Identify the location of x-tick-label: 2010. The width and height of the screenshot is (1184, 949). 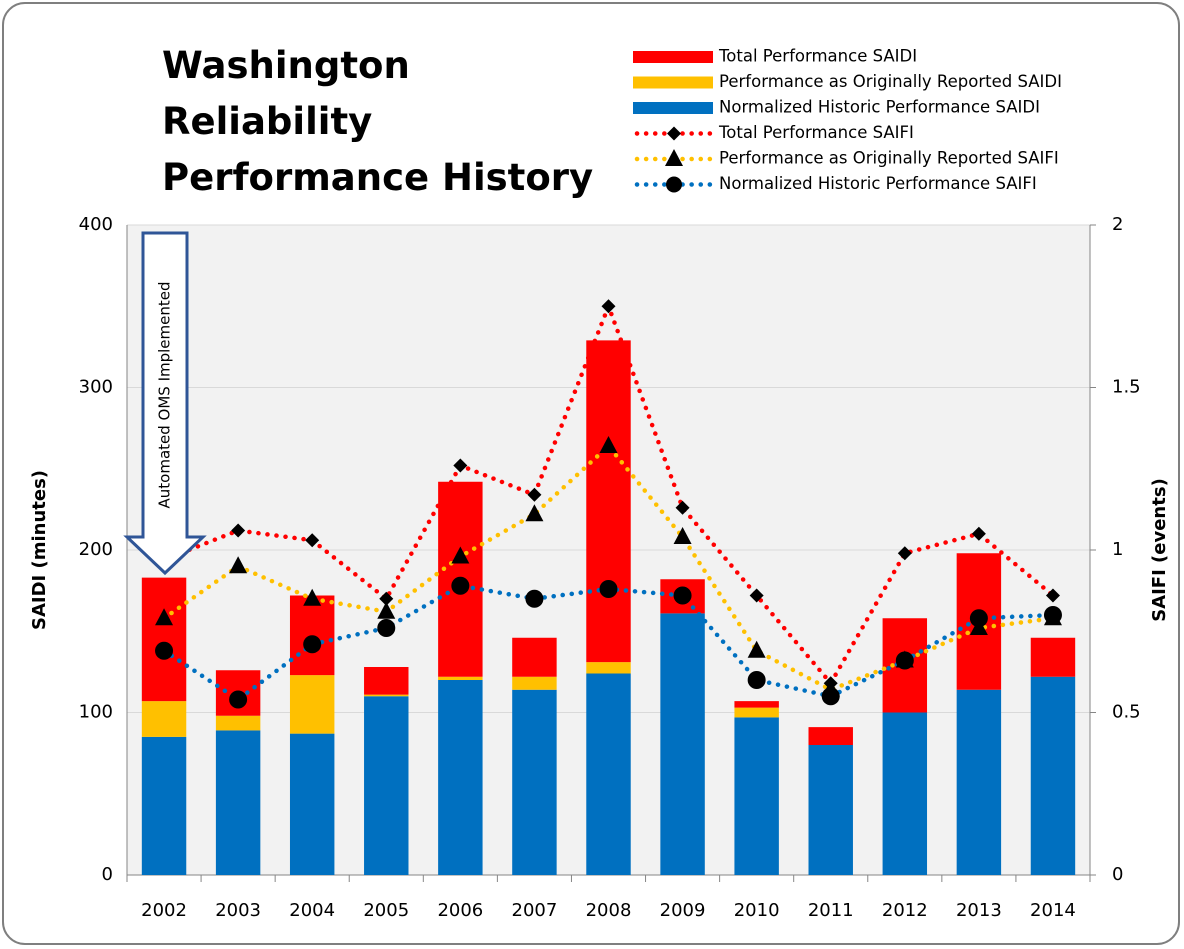
(757, 910).